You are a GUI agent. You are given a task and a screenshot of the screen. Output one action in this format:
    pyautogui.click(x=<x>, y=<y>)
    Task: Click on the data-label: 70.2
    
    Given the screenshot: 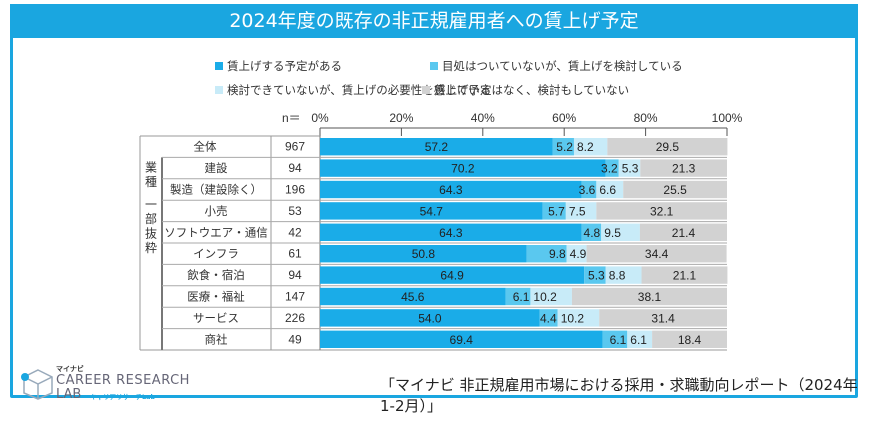 What is the action you would take?
    pyautogui.click(x=463, y=169)
    